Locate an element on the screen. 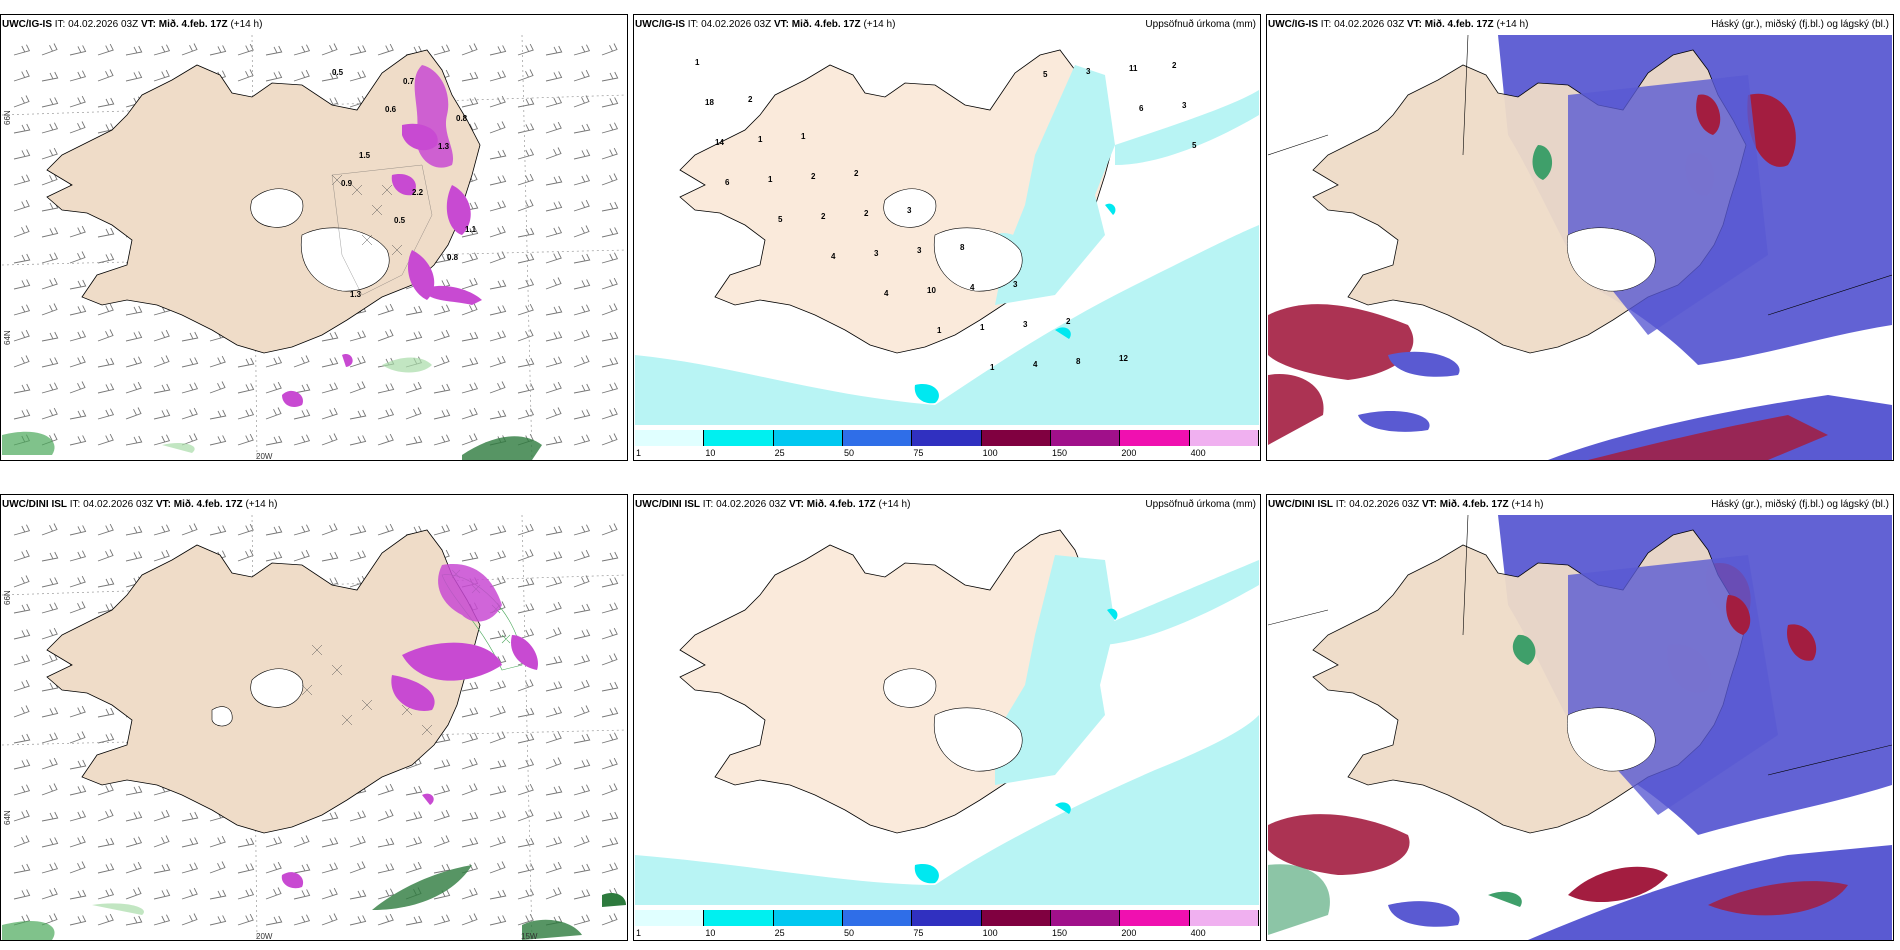 The image size is (1900, 950). lon-label-20: 20W is located at coordinates (264, 936).